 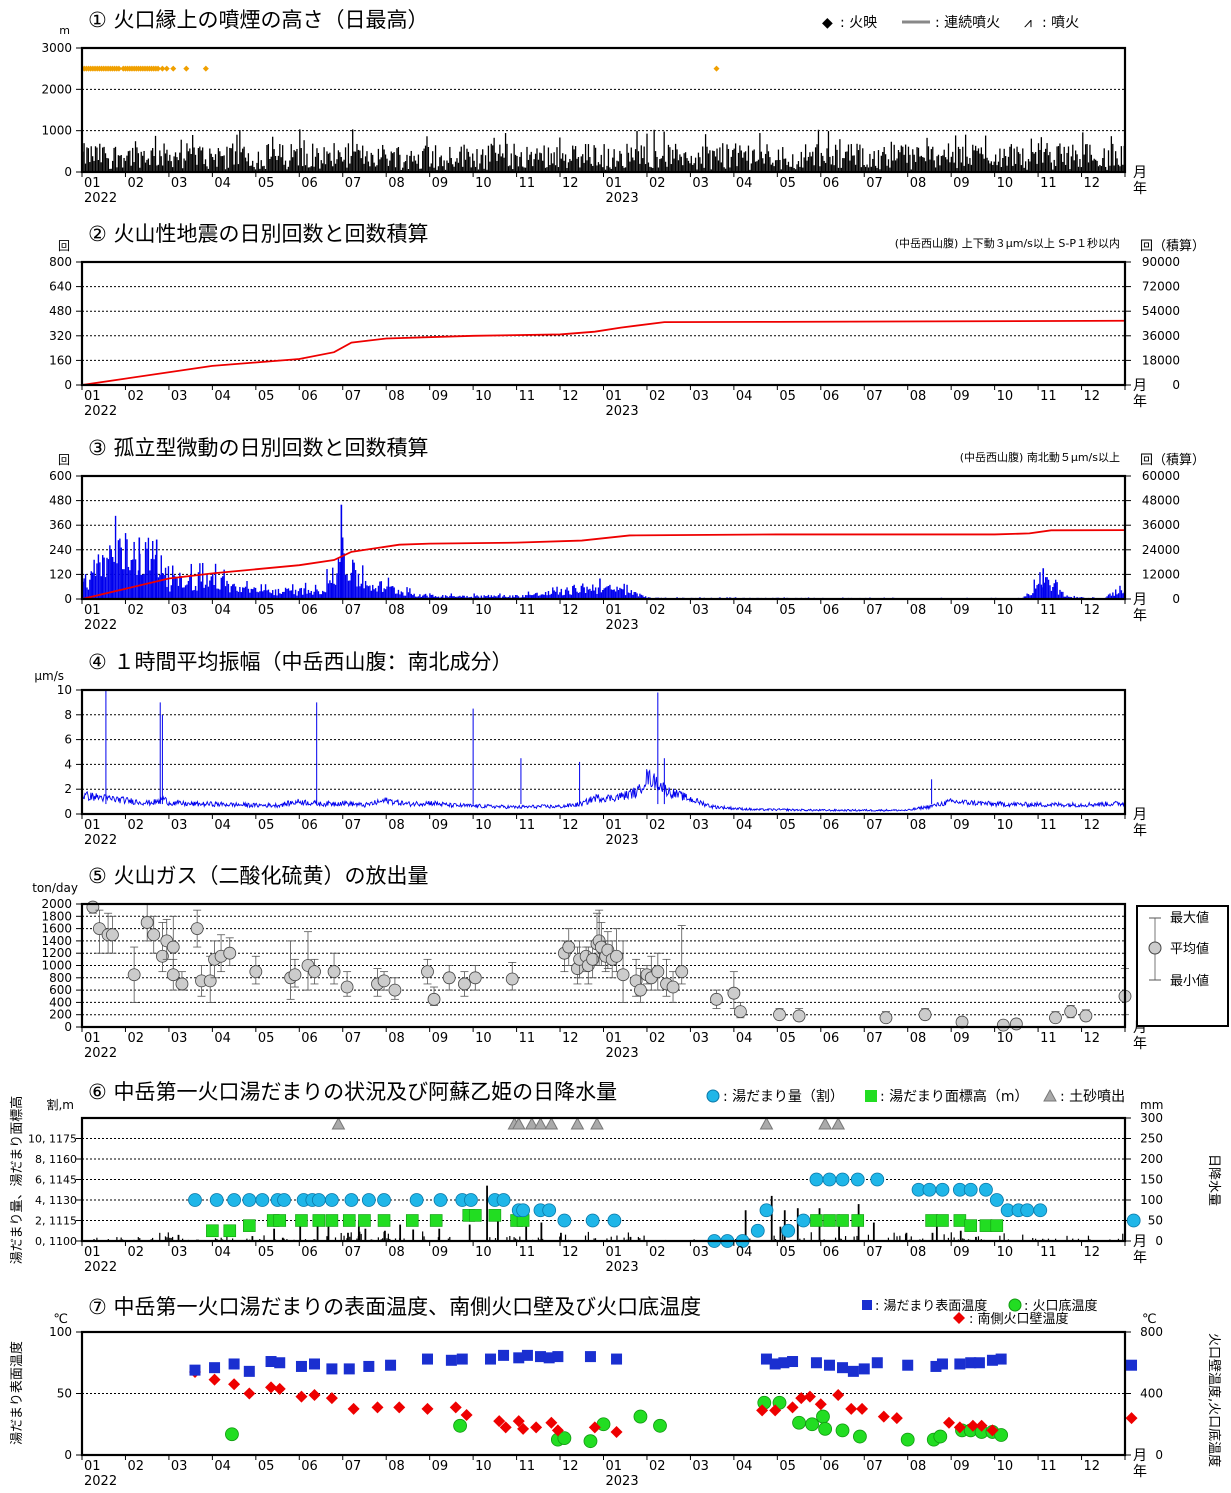 What do you see at coordinates (744, 396) in the screenshot?
I see `x-tick-label: 04` at bounding box center [744, 396].